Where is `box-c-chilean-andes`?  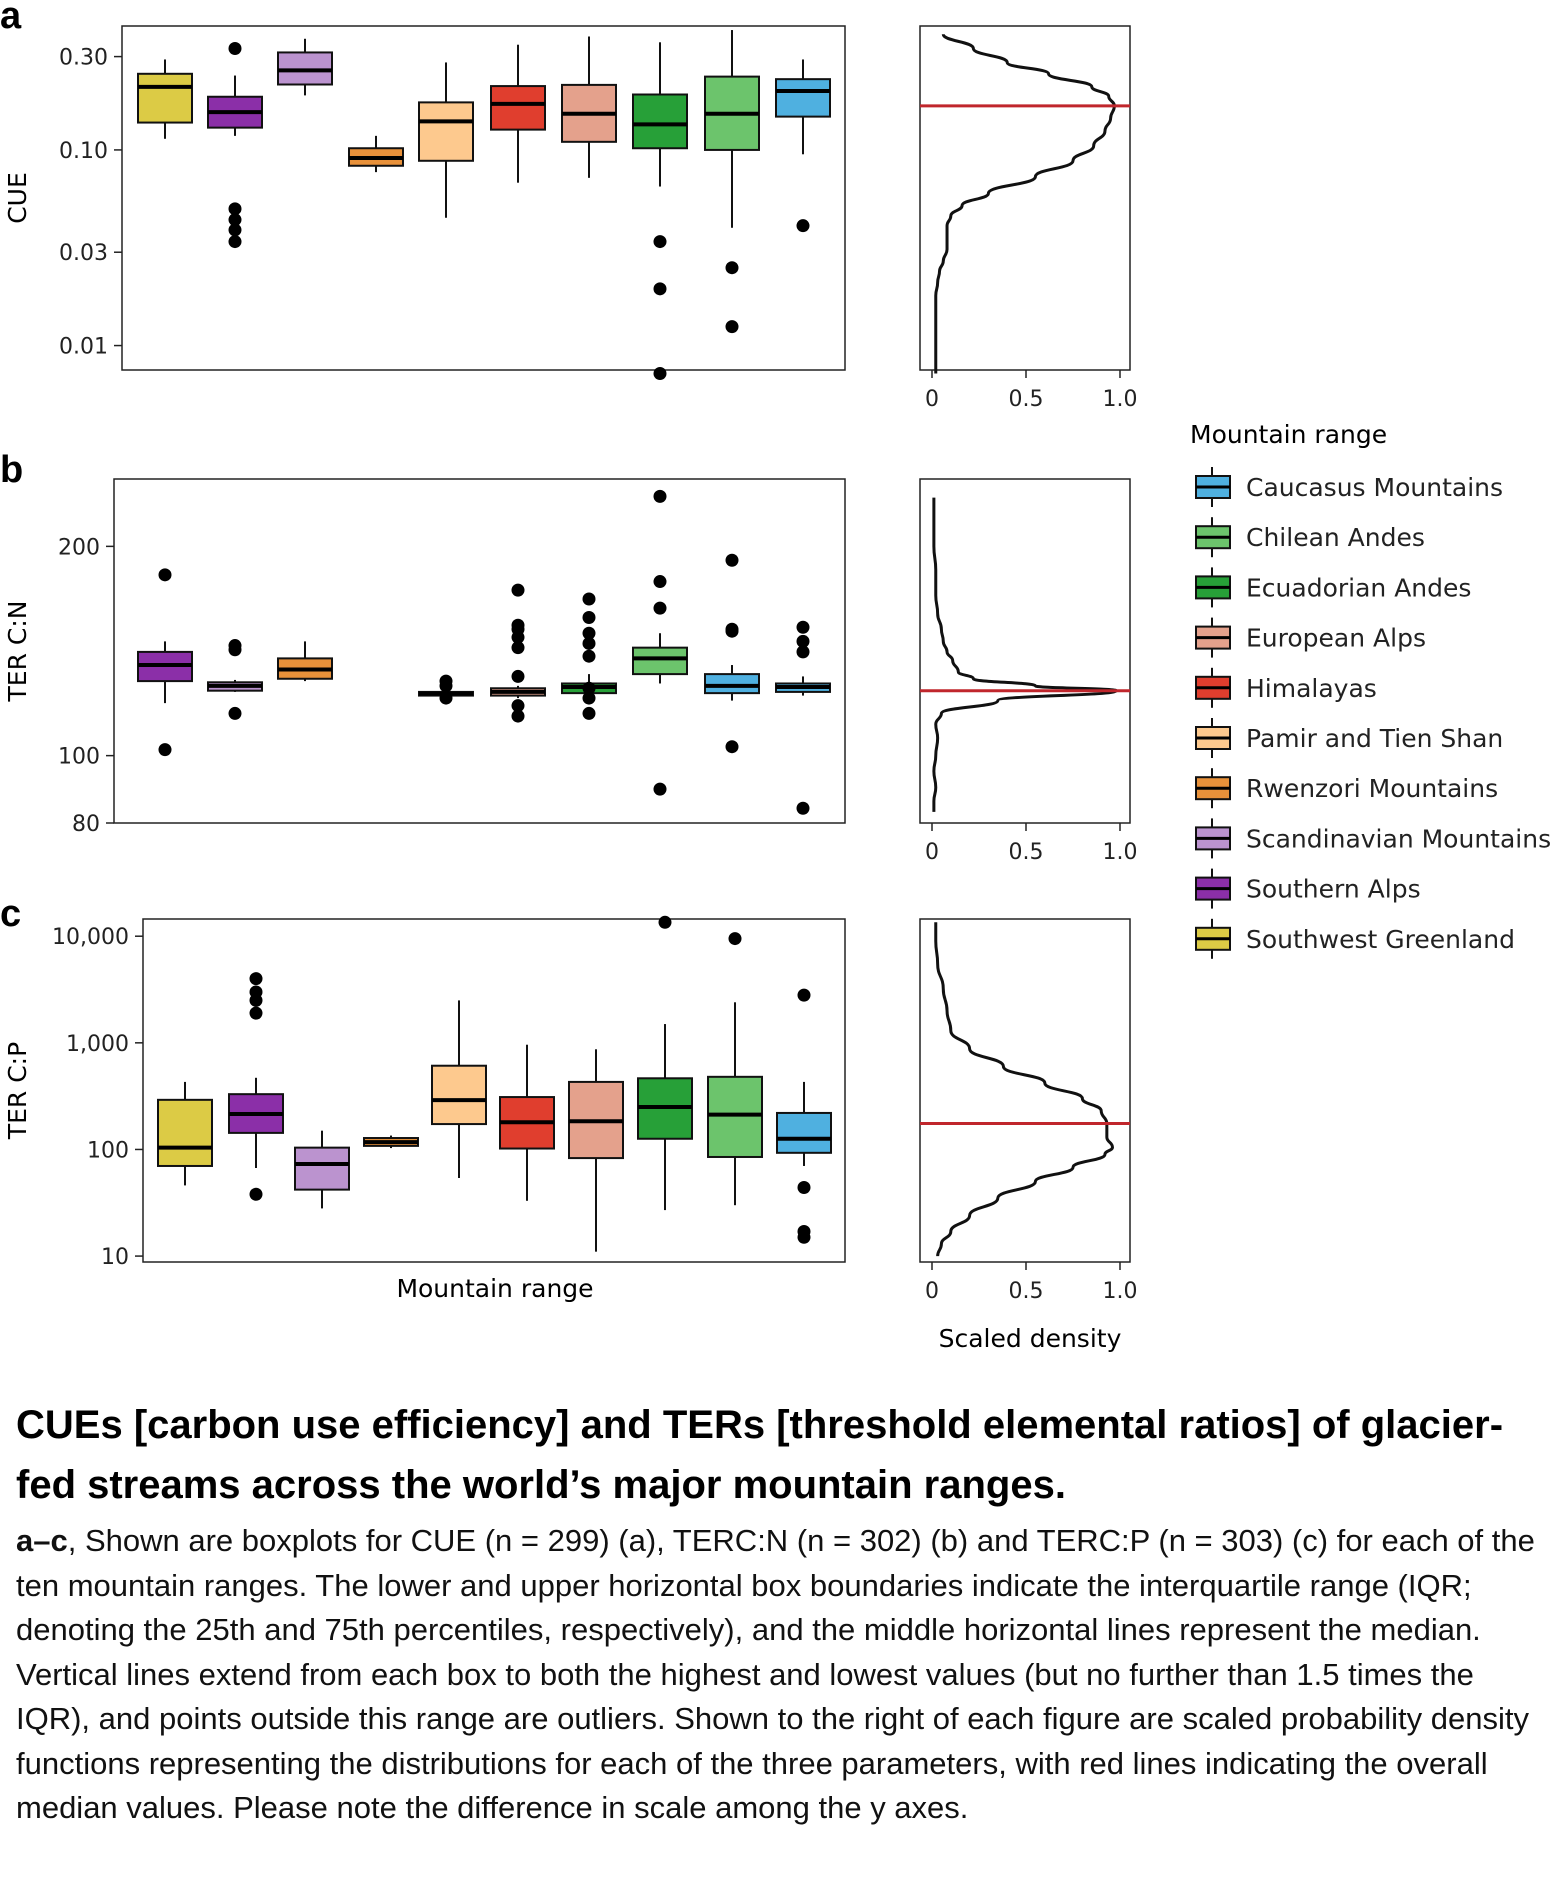 box-c-chilean-andes is located at coordinates (735, 1069).